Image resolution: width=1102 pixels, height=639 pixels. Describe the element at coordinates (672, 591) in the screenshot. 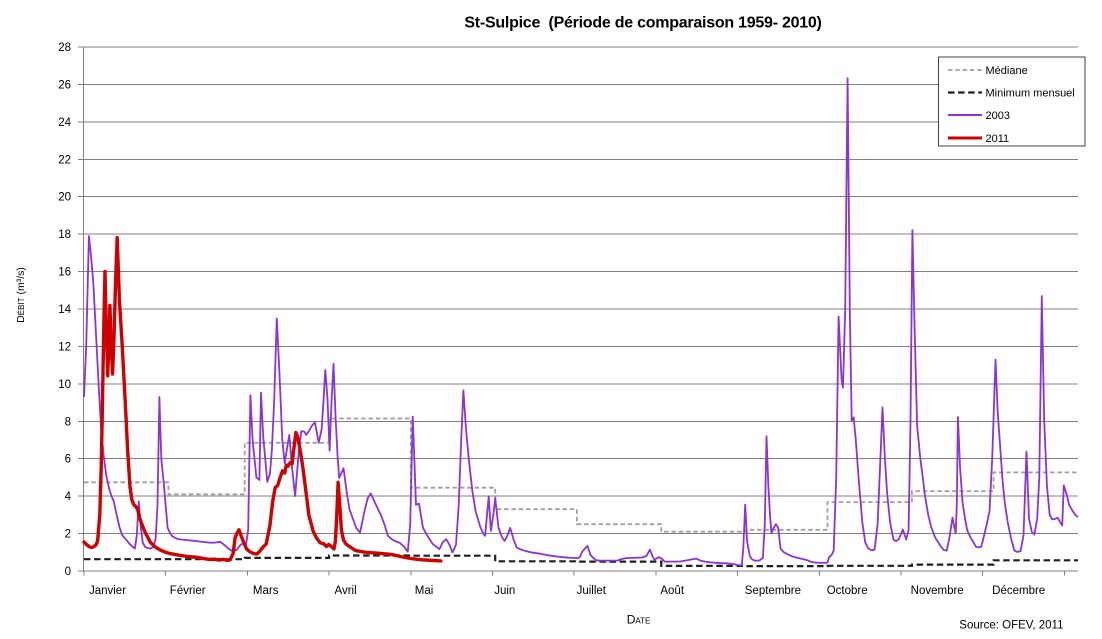

I see `svg-text: Août` at that location.